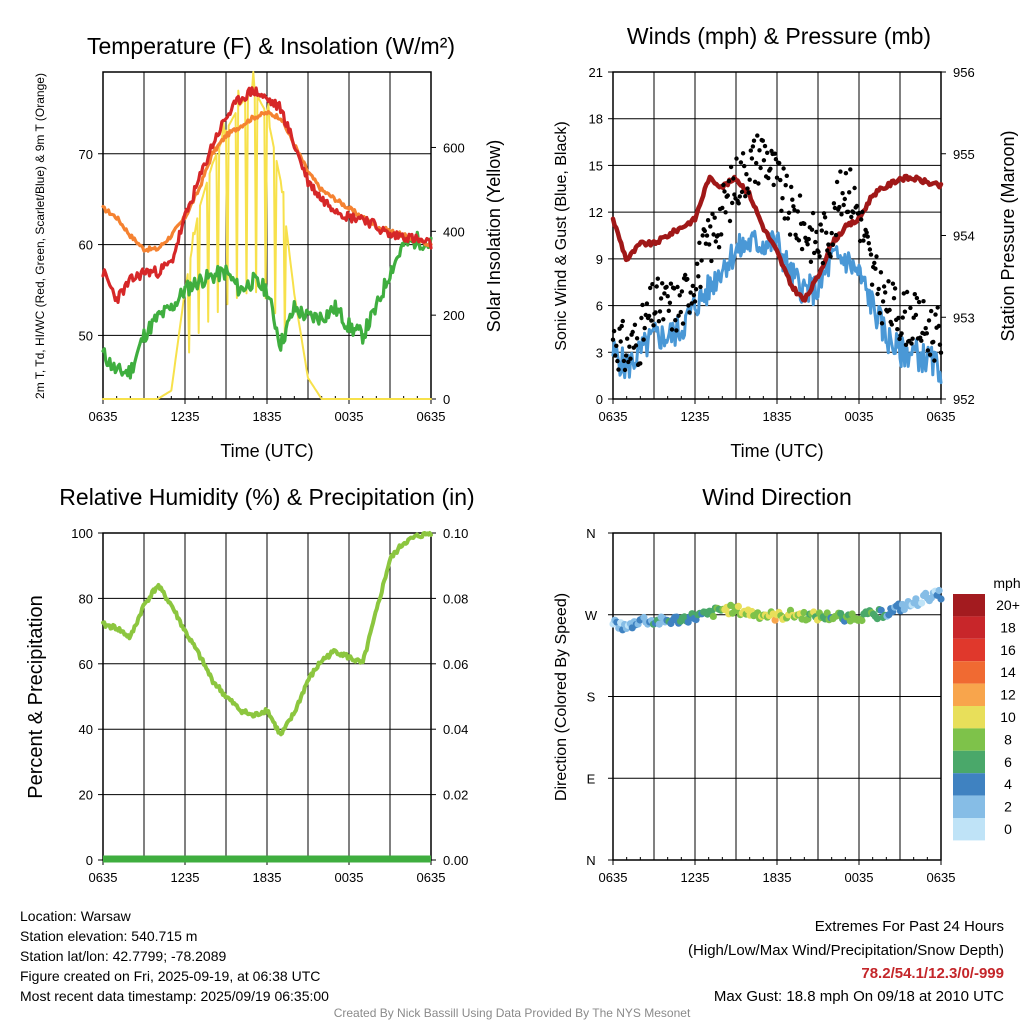 The width and height of the screenshot is (1024, 1024). I want to click on y-axis-label-humidity: Percent & Precipitation, so click(36, 696).